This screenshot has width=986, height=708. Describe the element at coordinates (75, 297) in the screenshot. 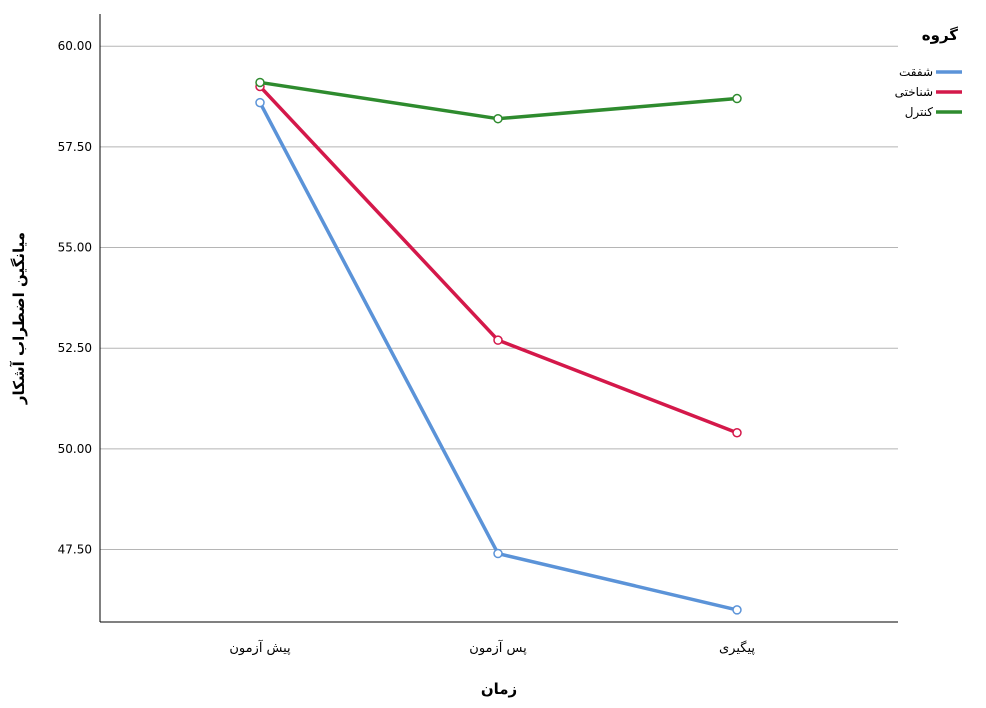

I see `y-tick-labels: 47.50 50.00 52.50 55.00 57.50 60.00` at that location.